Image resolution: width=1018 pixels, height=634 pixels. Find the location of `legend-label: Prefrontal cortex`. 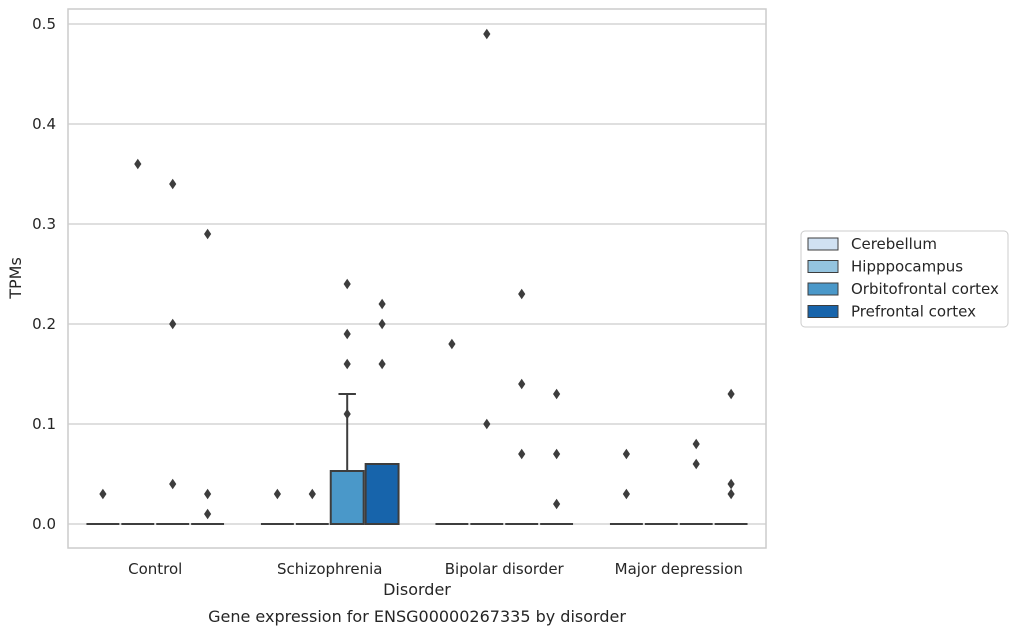

legend-label: Prefrontal cortex is located at coordinates (913, 312).